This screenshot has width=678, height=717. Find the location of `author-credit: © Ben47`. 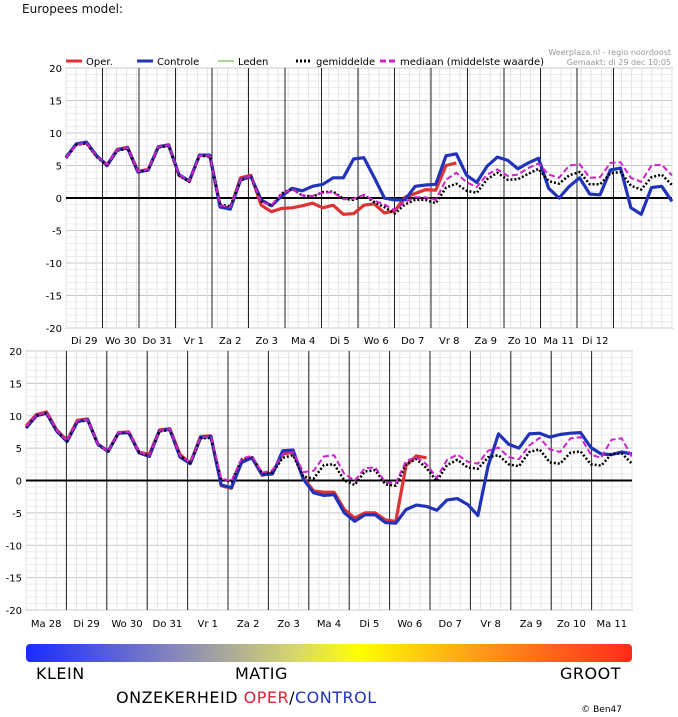

author-credit: © Ben47 is located at coordinates (601, 710).